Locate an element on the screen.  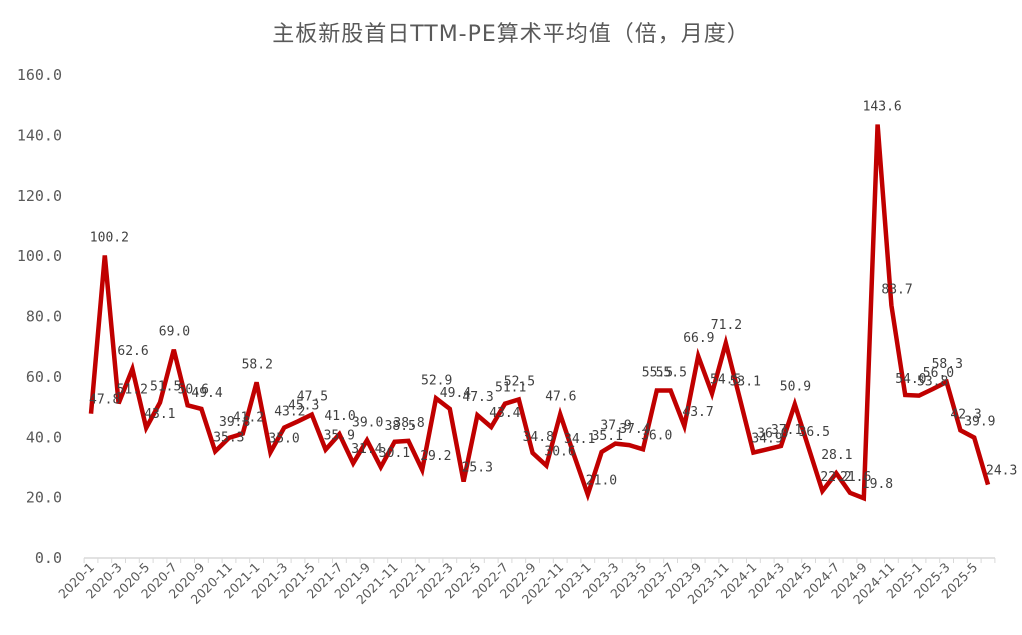
data-label: 38.5 is located at coordinates (400, 426).